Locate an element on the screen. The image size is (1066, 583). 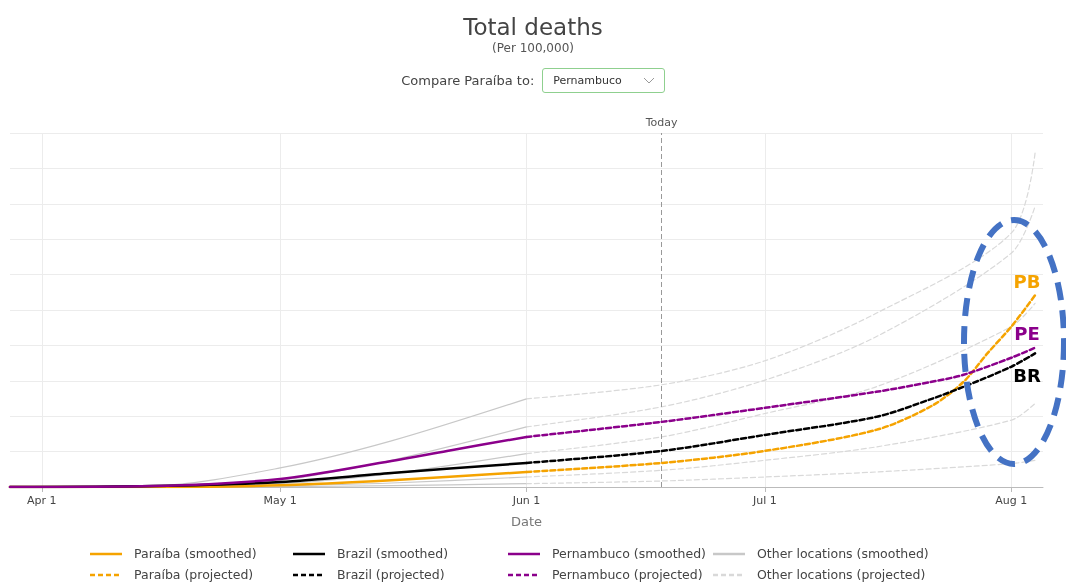
annotation: BR is located at coordinates (1027, 375).